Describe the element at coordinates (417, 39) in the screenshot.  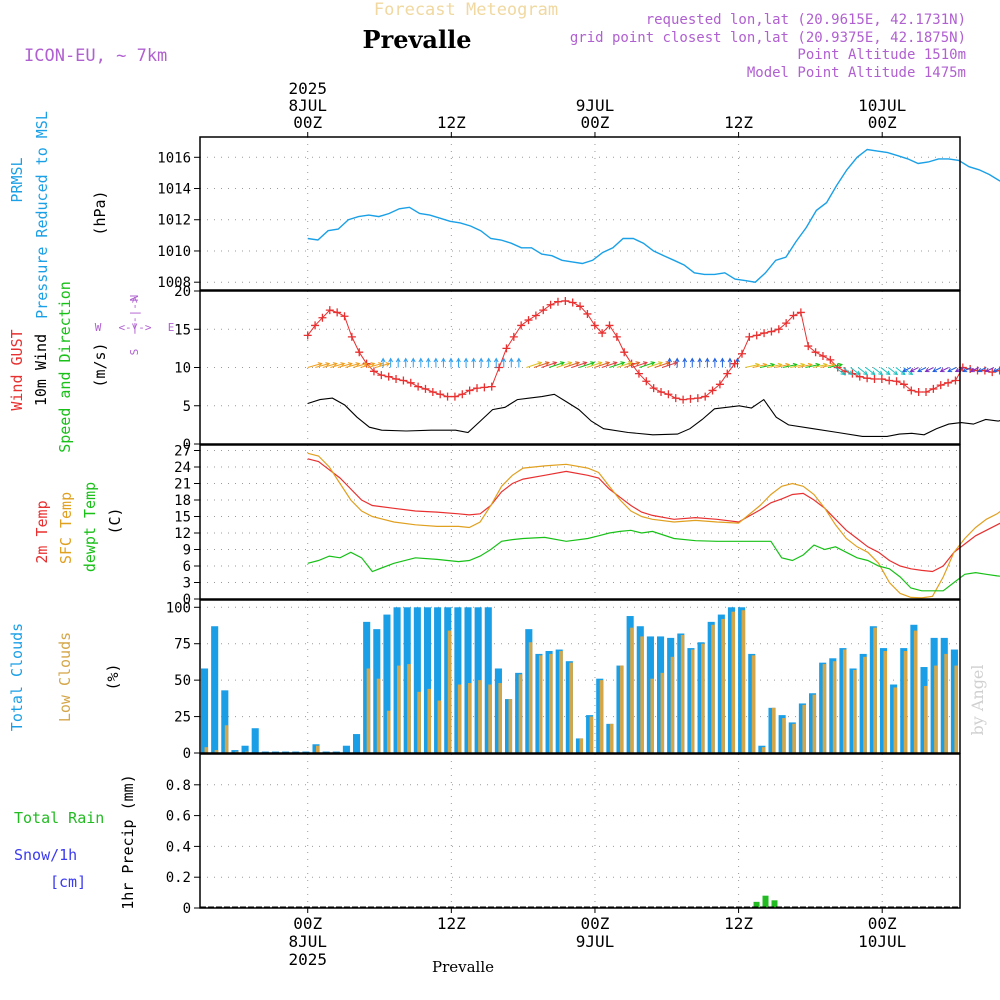
I see `station-title: Prevalle` at that location.